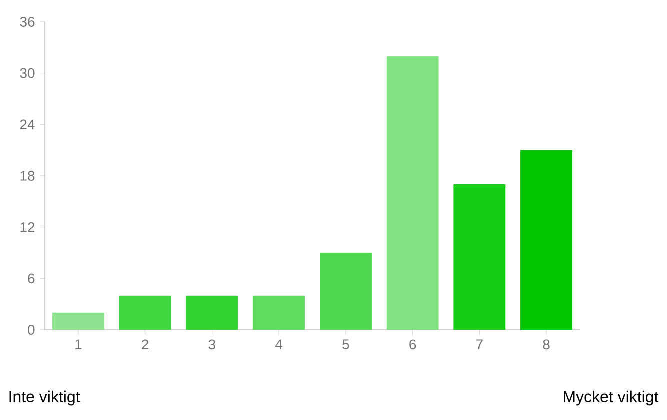  Describe the element at coordinates (212, 345) in the screenshot. I see `x-tick-label: 3` at that location.